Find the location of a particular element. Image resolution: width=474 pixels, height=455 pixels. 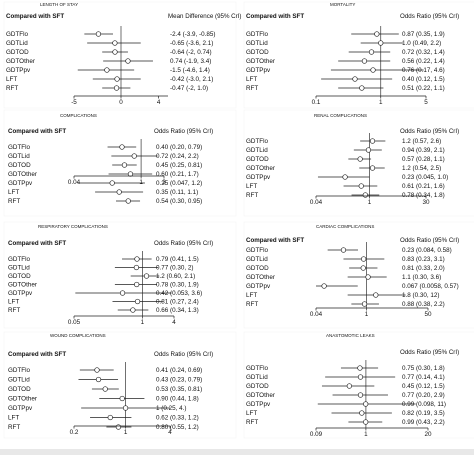

x-tick-label: 0.1 is located at coordinates (316, 102).